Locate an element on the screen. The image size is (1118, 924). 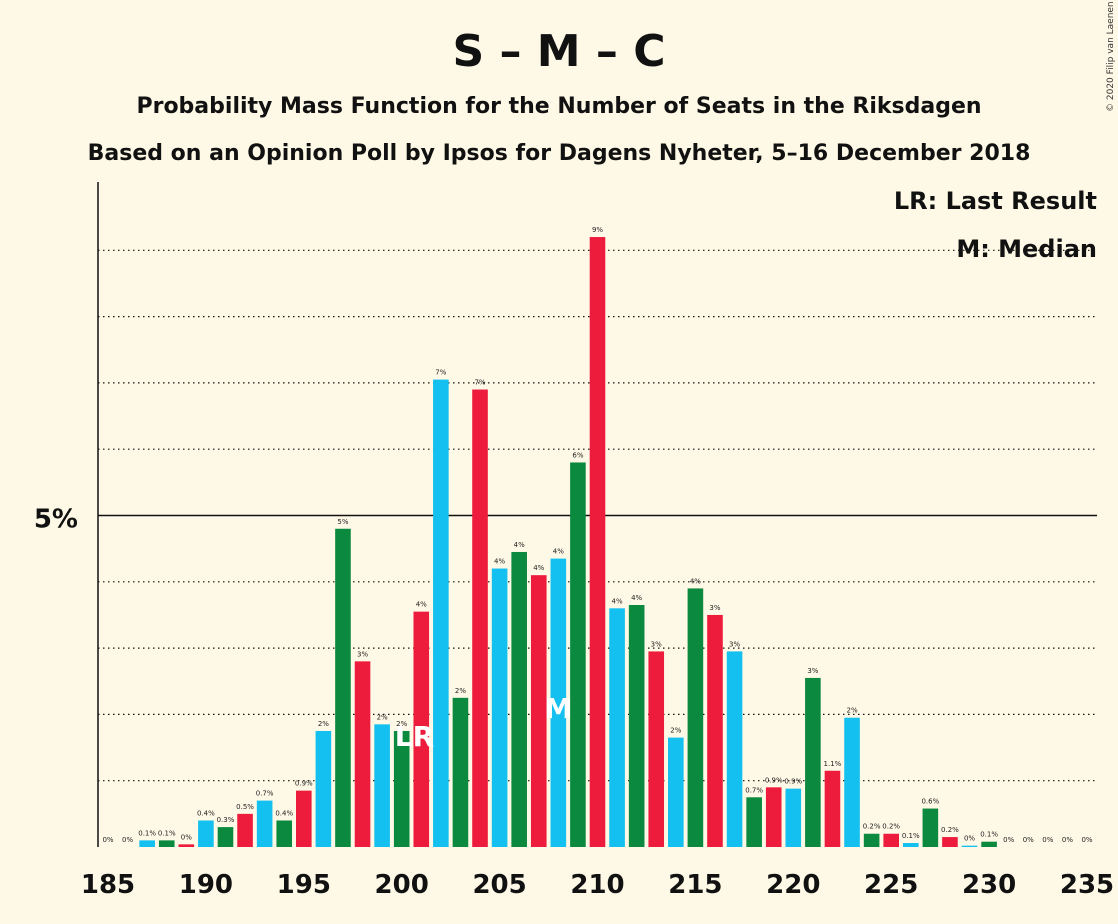
x-tick-210: 210 is located at coordinates (597, 885).